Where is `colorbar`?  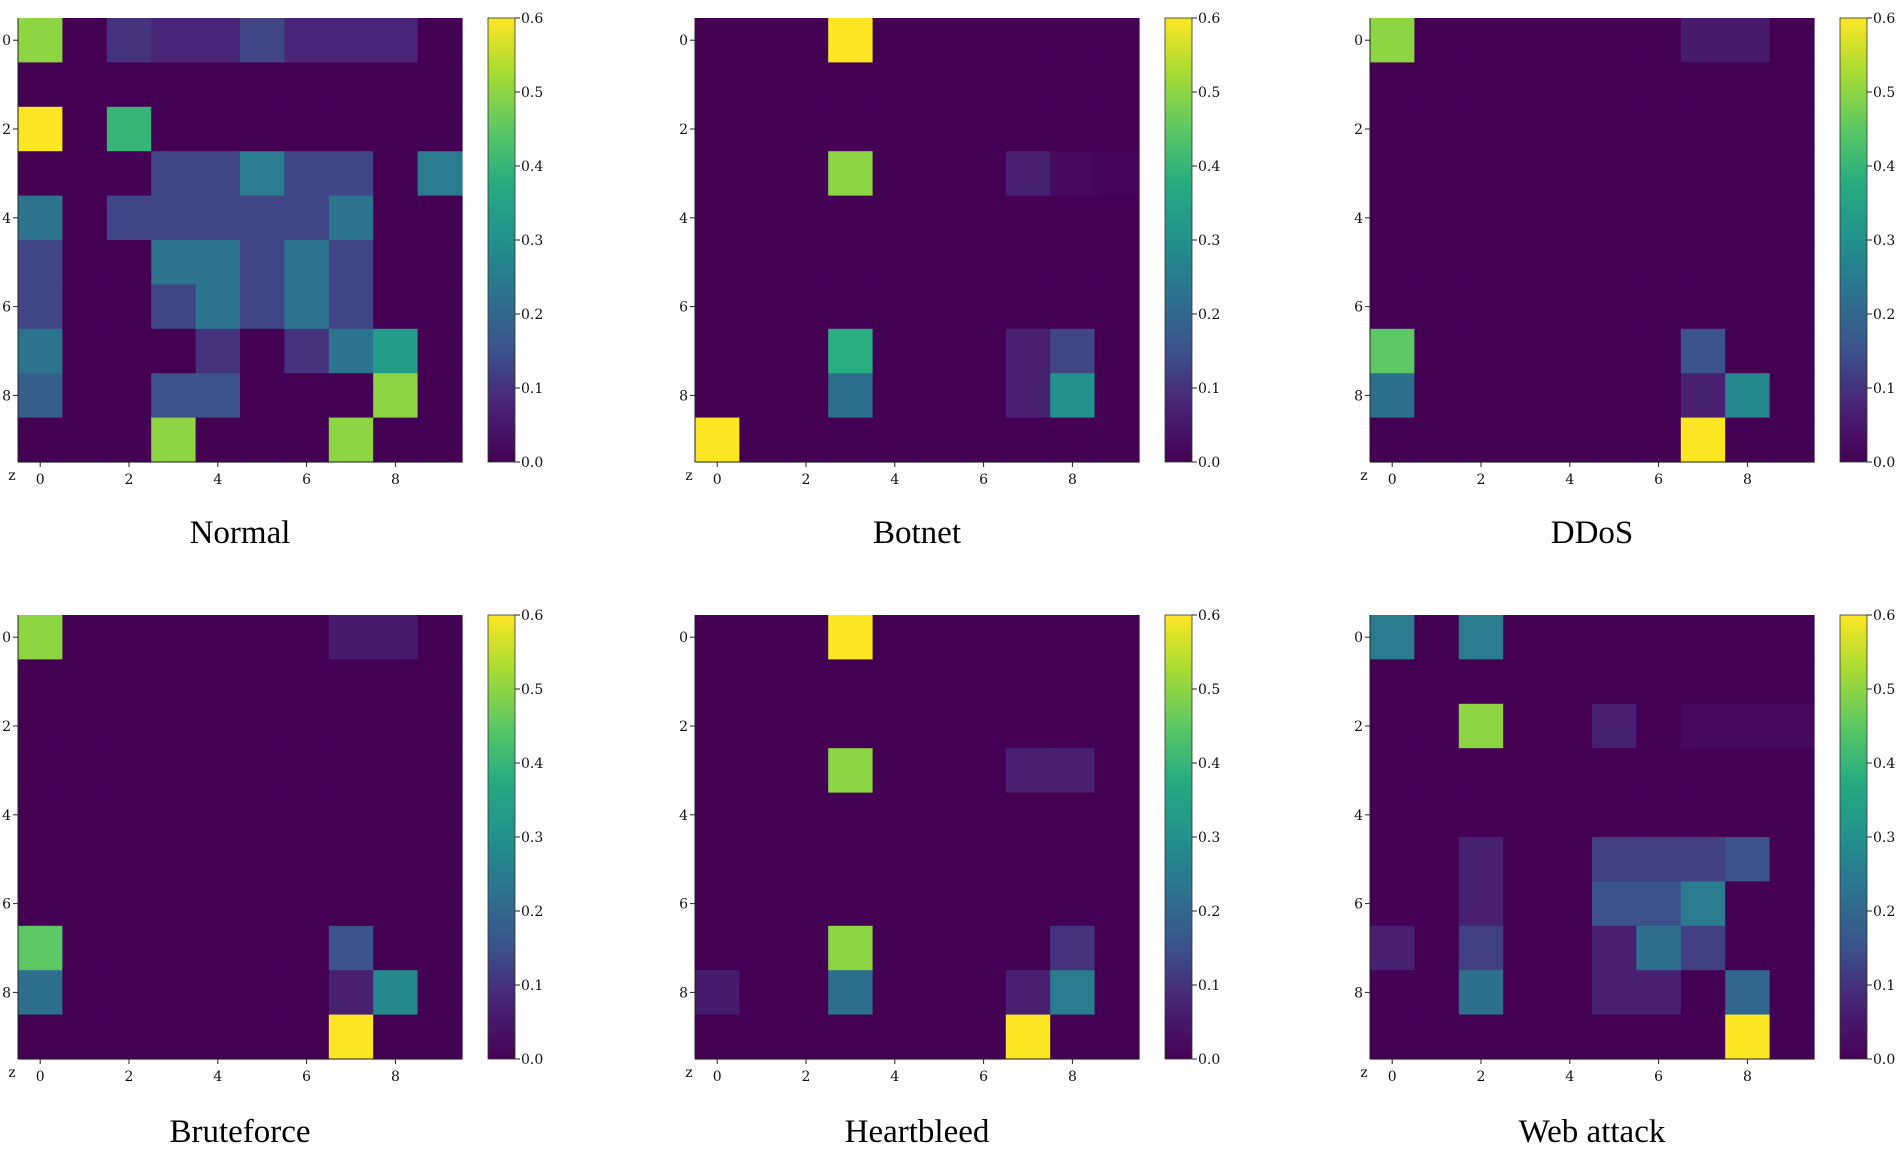
colorbar is located at coordinates (1178, 240).